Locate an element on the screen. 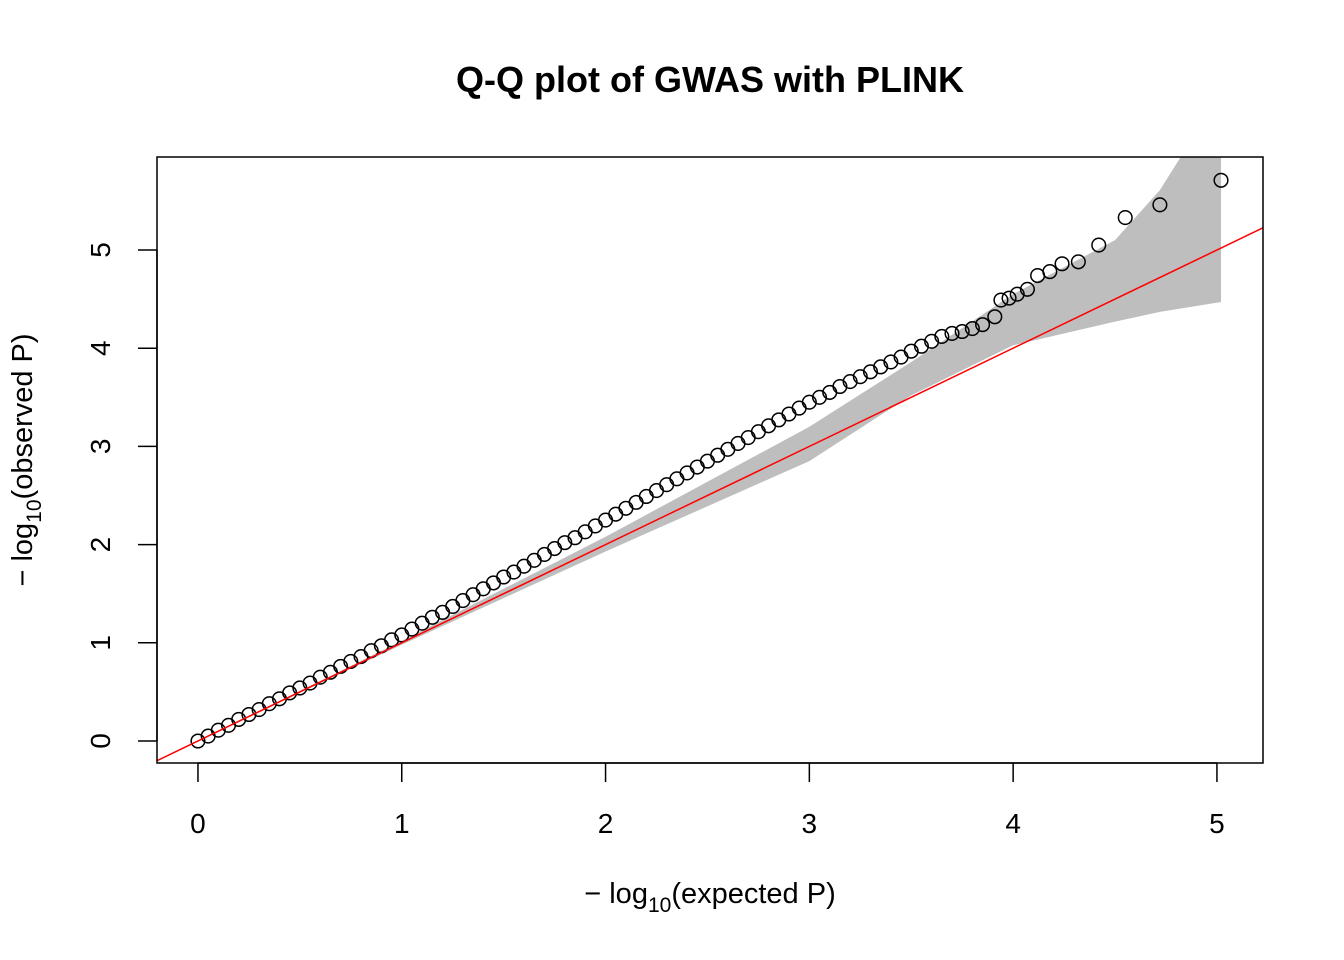 Image resolution: width=1344 pixels, height=960 pixels. x-tick-label: 4 is located at coordinates (1013, 823).